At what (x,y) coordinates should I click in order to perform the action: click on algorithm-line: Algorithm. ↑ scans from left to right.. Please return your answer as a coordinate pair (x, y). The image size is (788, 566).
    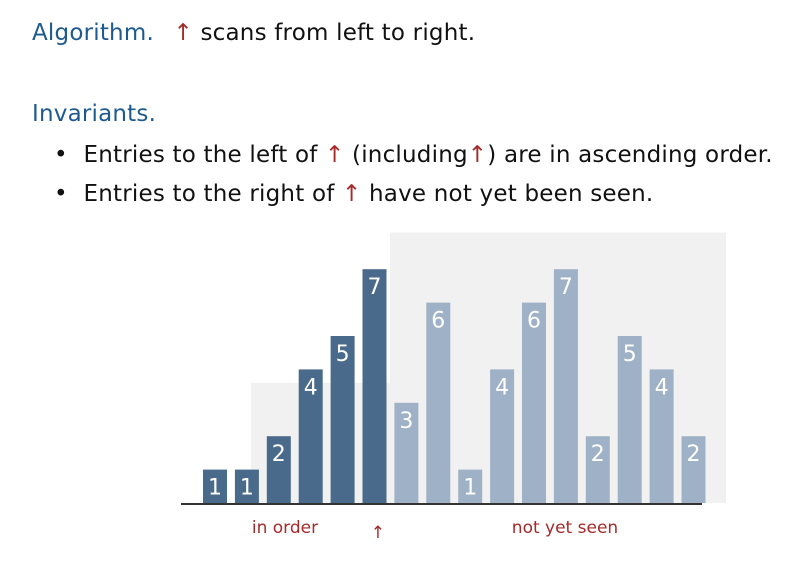
    Looking at the image, I should click on (253, 33).